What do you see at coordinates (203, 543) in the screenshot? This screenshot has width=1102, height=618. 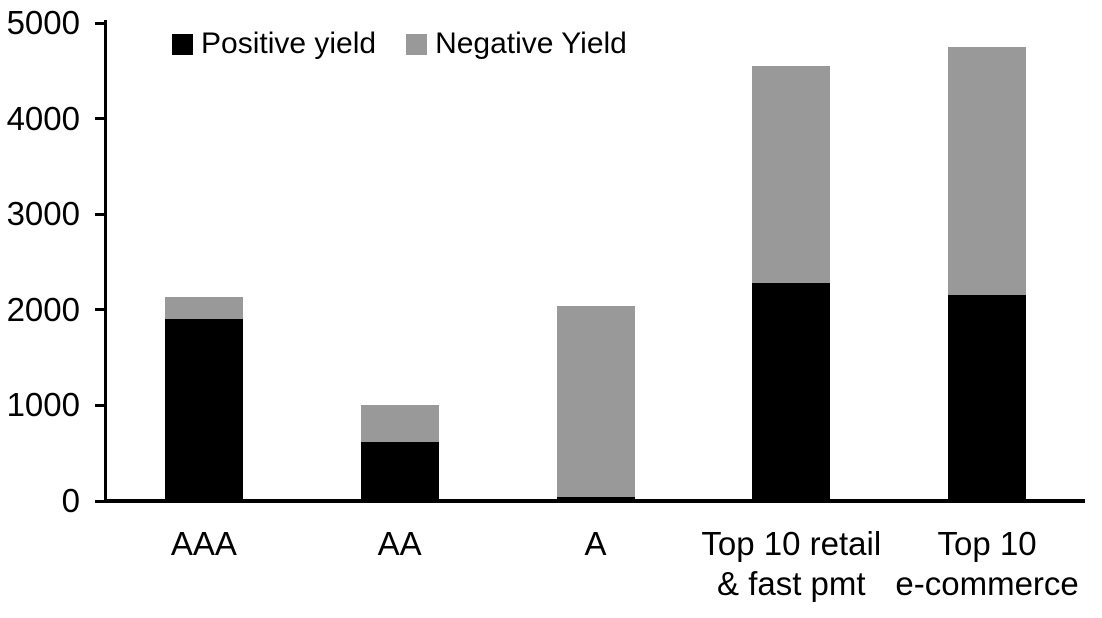 I see `x-axis-label-aaa: AAA` at bounding box center [203, 543].